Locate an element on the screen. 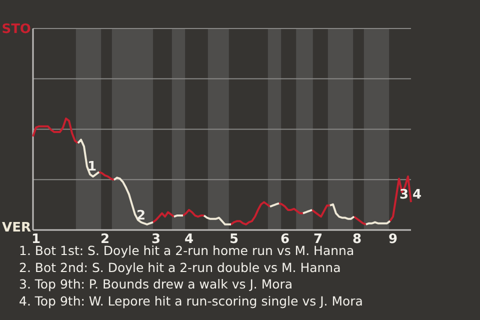 This screenshot has width=480, height=320. text: STO is located at coordinates (16, 30).